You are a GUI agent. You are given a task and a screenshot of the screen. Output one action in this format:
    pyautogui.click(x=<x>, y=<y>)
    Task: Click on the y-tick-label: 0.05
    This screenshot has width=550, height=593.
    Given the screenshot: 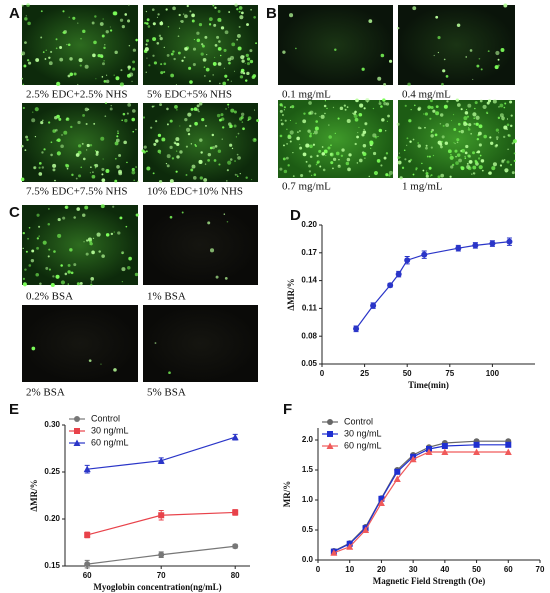 What is the action you would take?
    pyautogui.click(x=309, y=363)
    